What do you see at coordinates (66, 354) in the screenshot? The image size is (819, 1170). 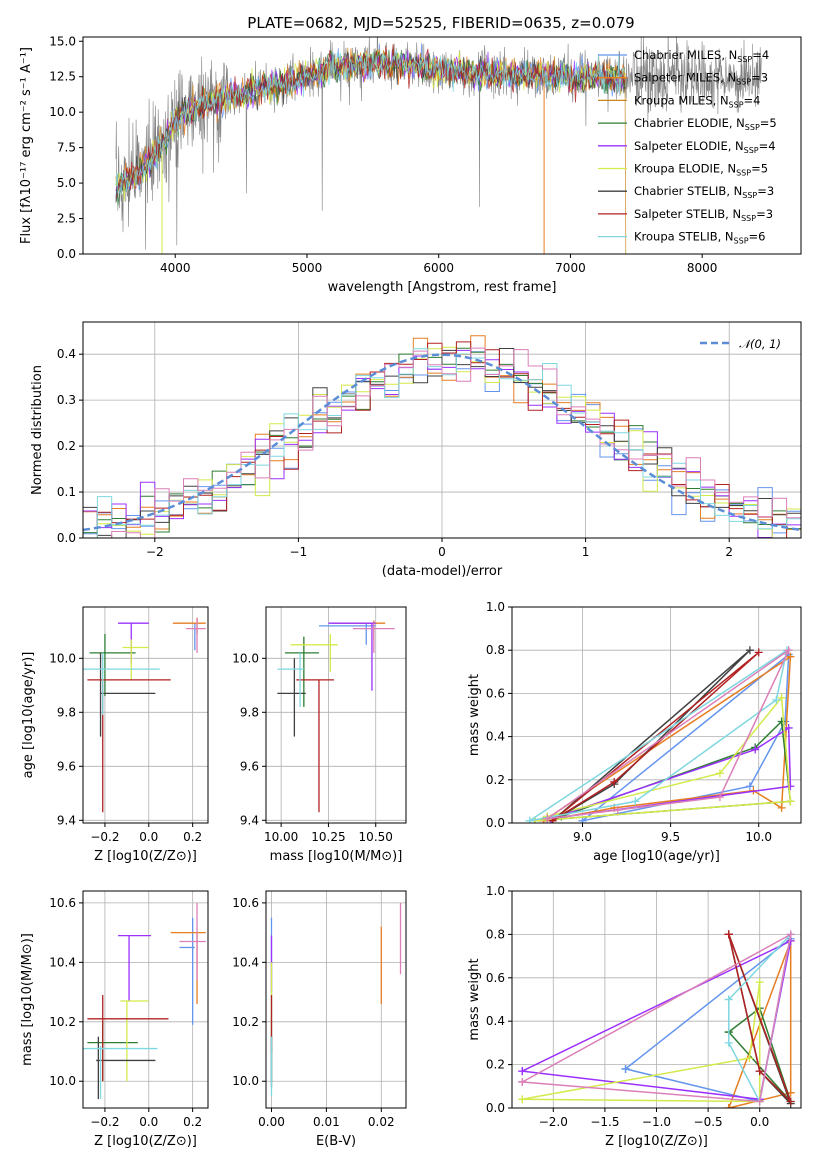 I see `y-tick-label: 0.4` at bounding box center [66, 354].